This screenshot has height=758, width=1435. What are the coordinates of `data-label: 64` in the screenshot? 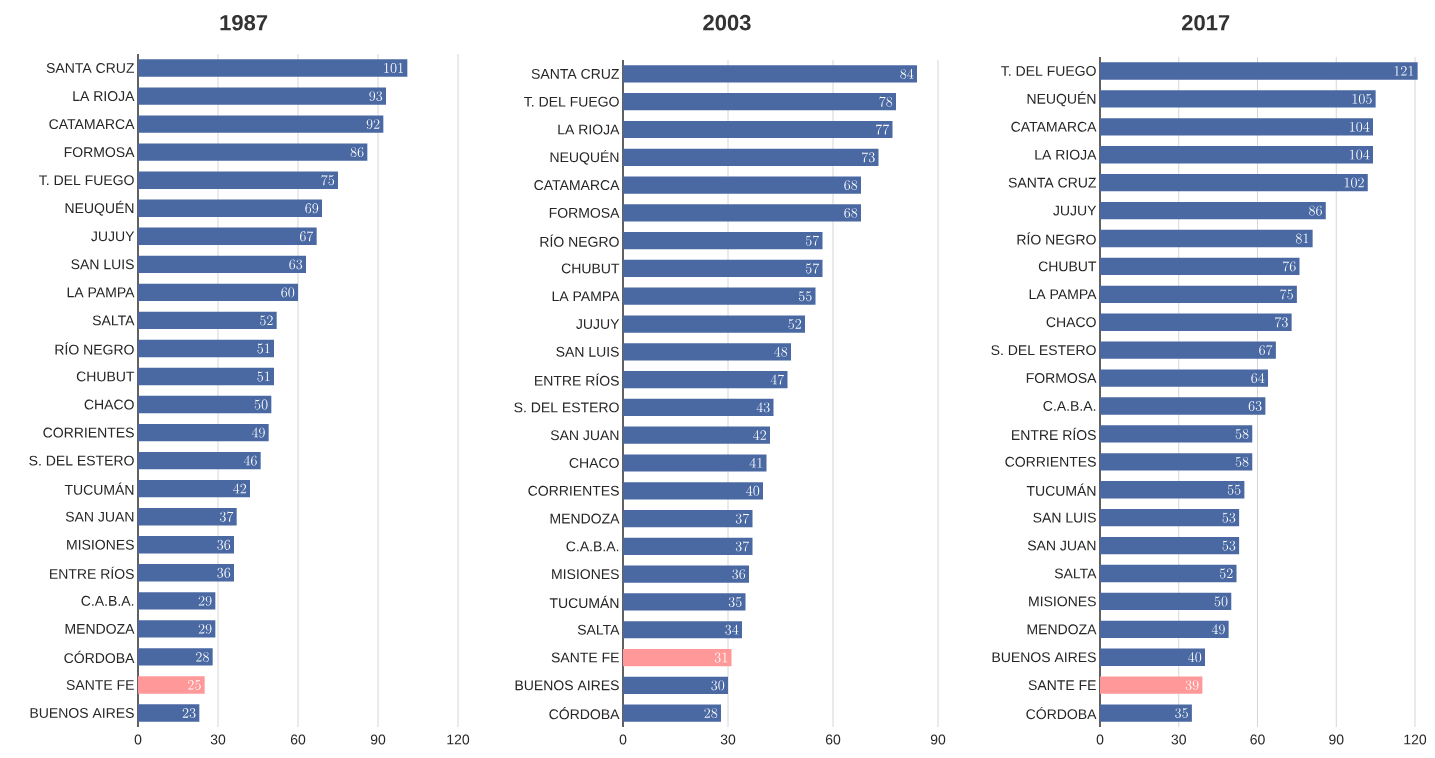 It's located at (1258, 377).